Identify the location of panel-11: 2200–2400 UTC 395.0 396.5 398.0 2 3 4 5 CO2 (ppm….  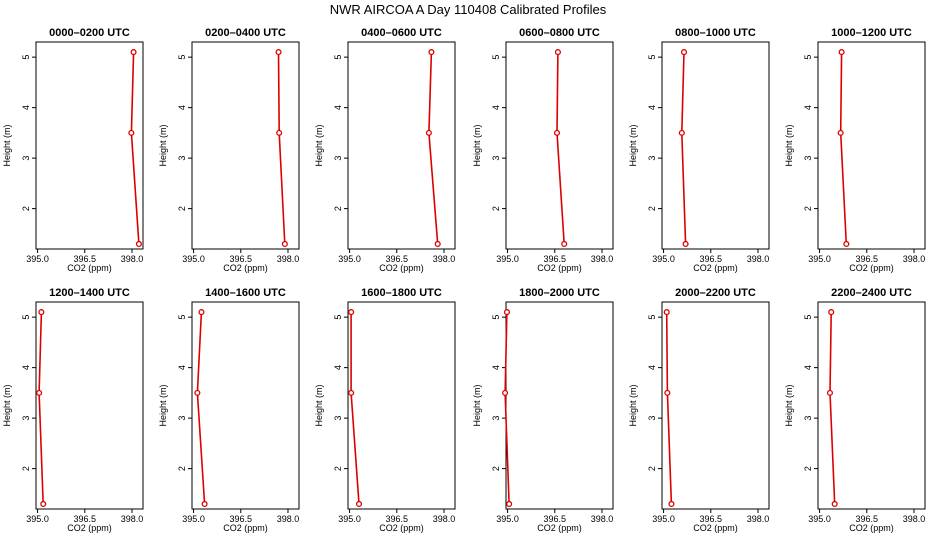
(855, 410).